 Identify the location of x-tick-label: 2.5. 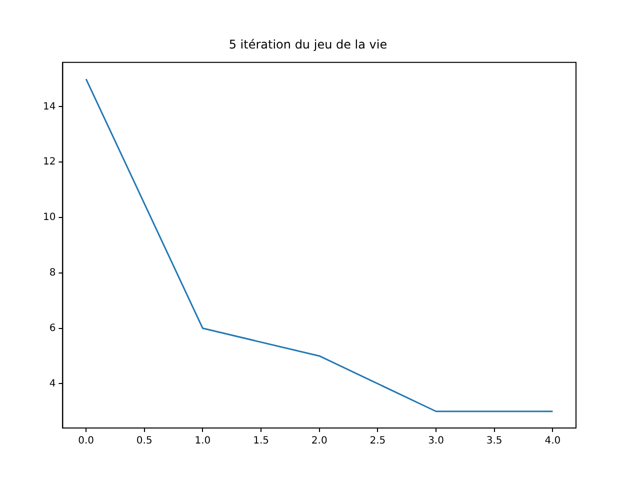
(378, 441).